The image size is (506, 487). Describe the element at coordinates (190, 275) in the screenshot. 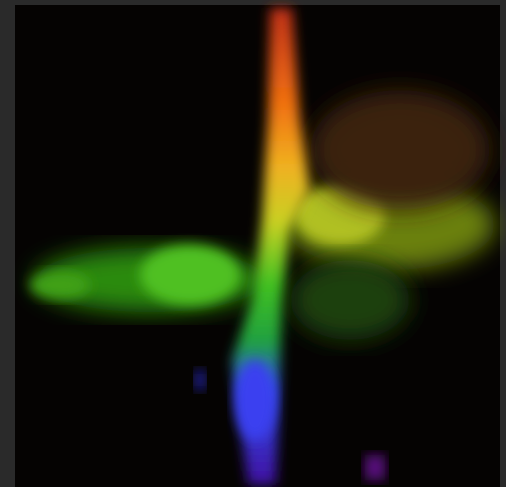

I see `green-core` at that location.